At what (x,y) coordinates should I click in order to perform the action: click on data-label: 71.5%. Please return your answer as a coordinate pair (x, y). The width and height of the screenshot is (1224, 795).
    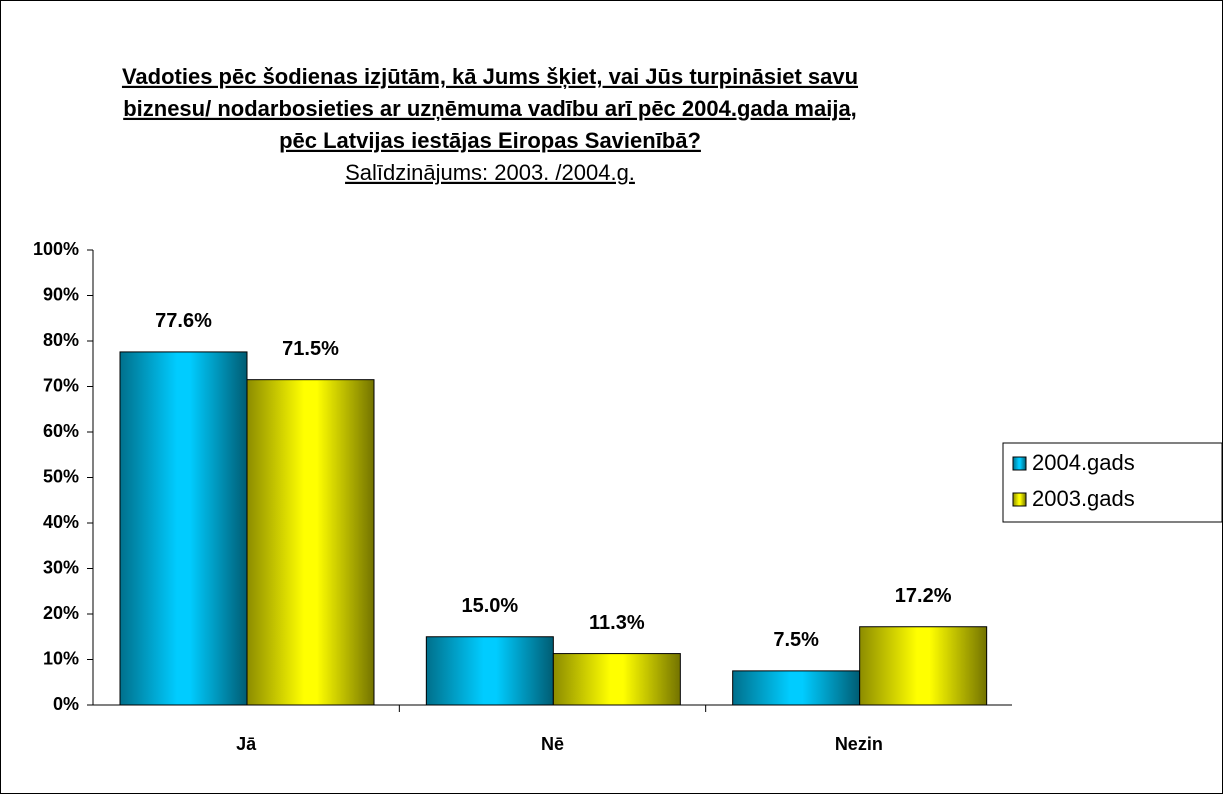
    Looking at the image, I should click on (310, 349).